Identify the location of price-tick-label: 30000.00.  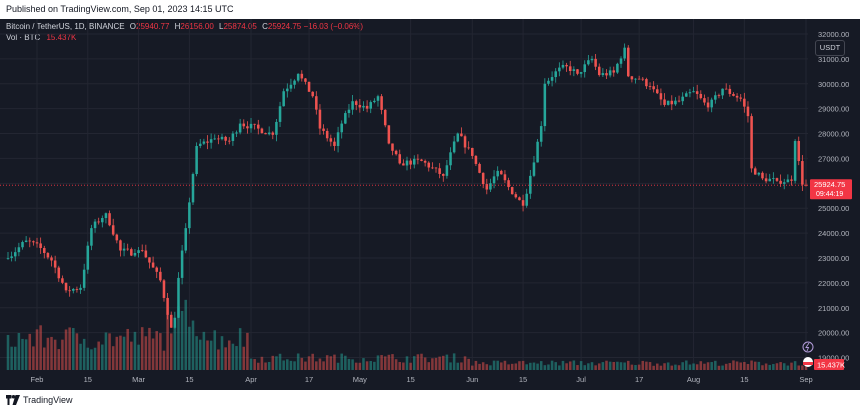
(833, 84).